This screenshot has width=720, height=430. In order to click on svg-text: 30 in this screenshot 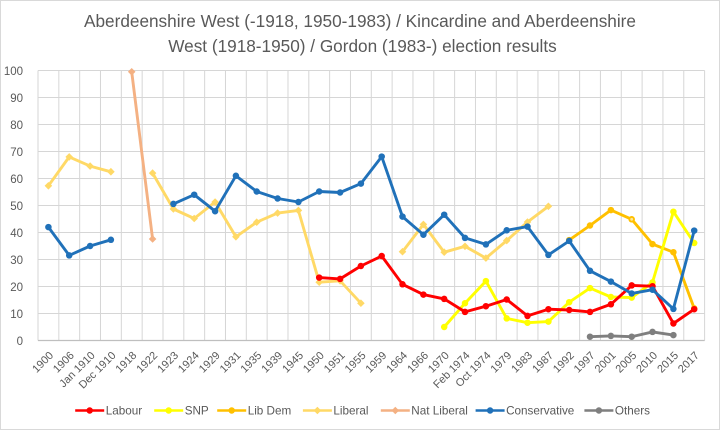, I will do `click(16, 261)`.